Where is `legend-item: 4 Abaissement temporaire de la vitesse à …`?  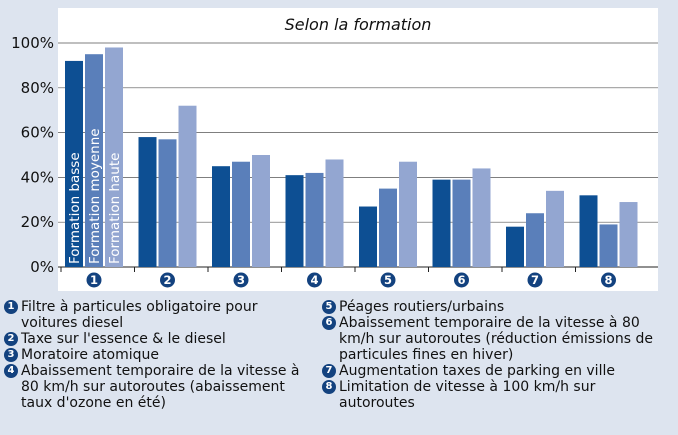
legend-item: 4 Abaissement temporaire de la vitesse à … is located at coordinates (159, 387).